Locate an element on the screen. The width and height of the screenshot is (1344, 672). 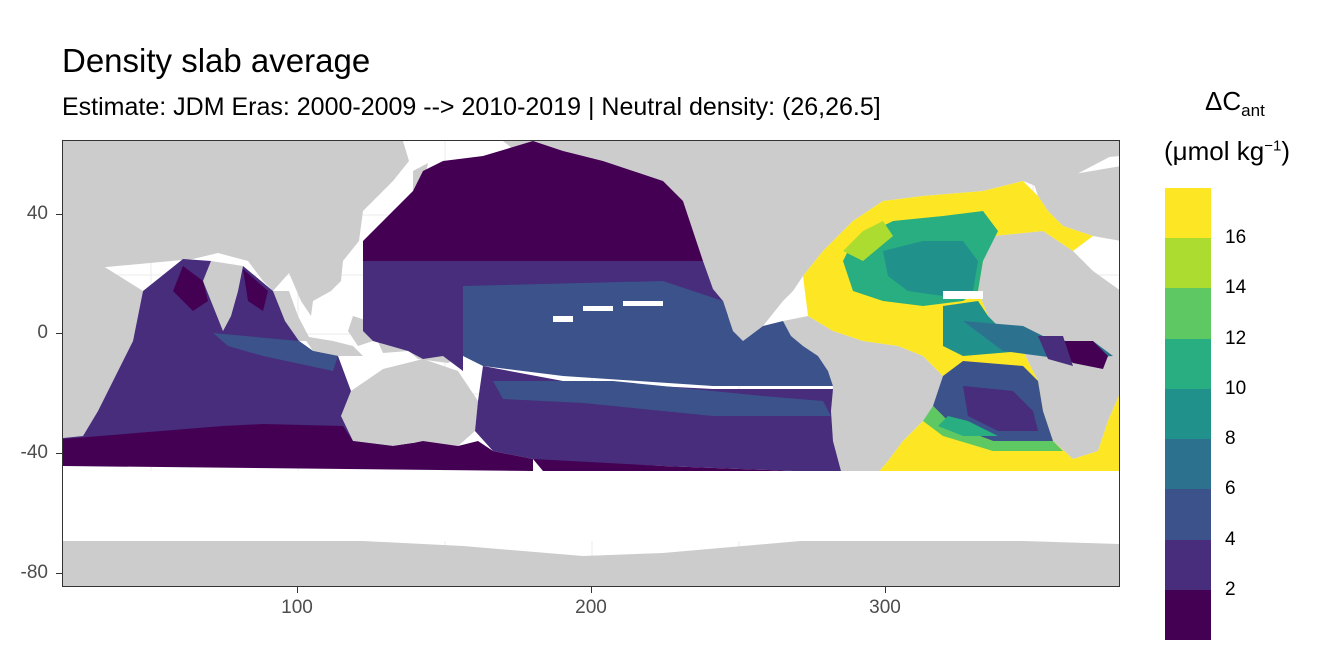
pacific-west is located at coordinates (413, 338).